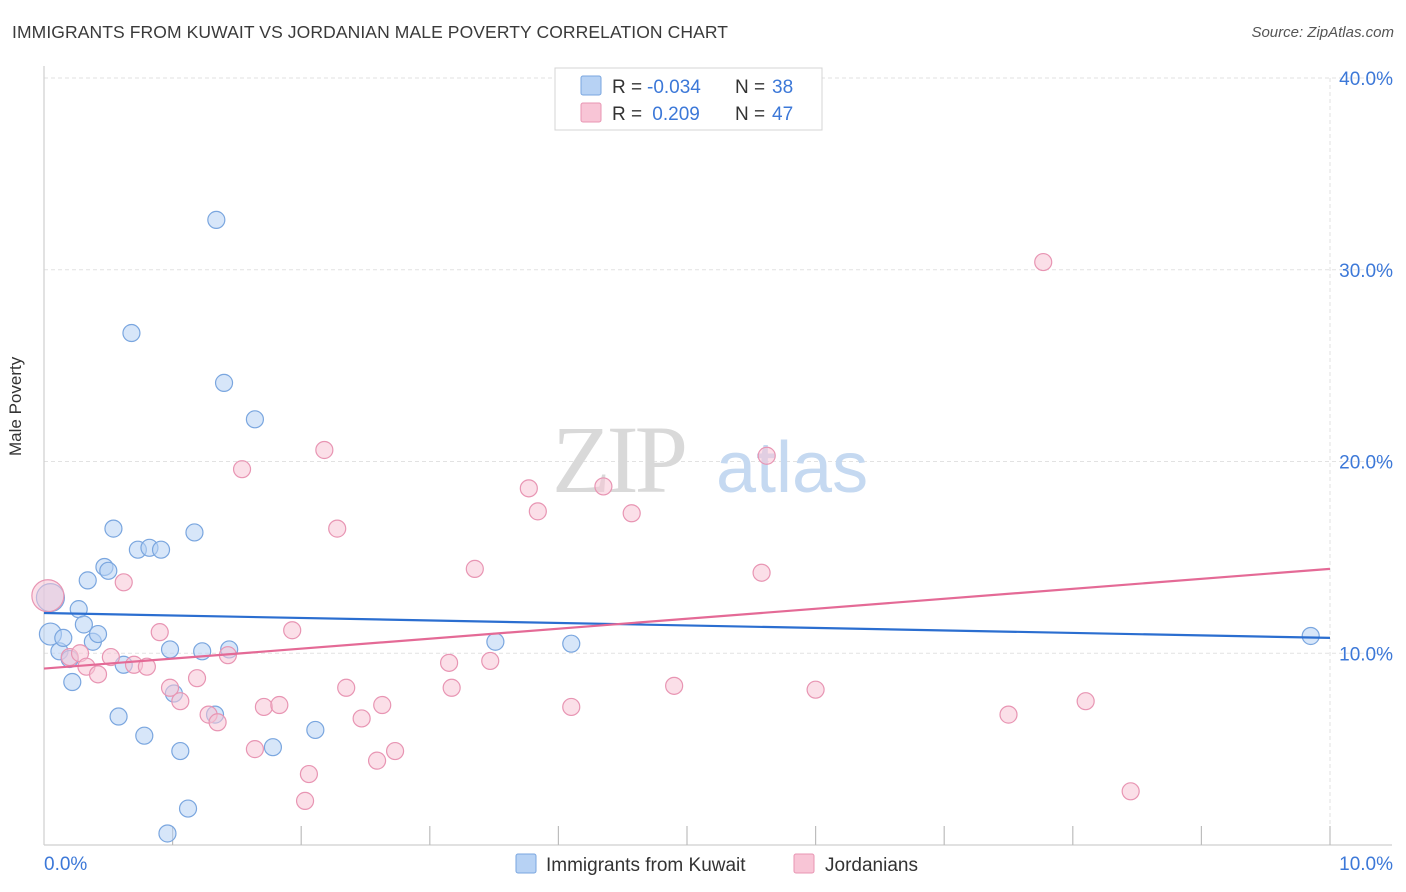 This screenshot has width=1406, height=892. Describe the element at coordinates (792, 468) in the screenshot. I see `watermark-atlas: atlas` at that location.